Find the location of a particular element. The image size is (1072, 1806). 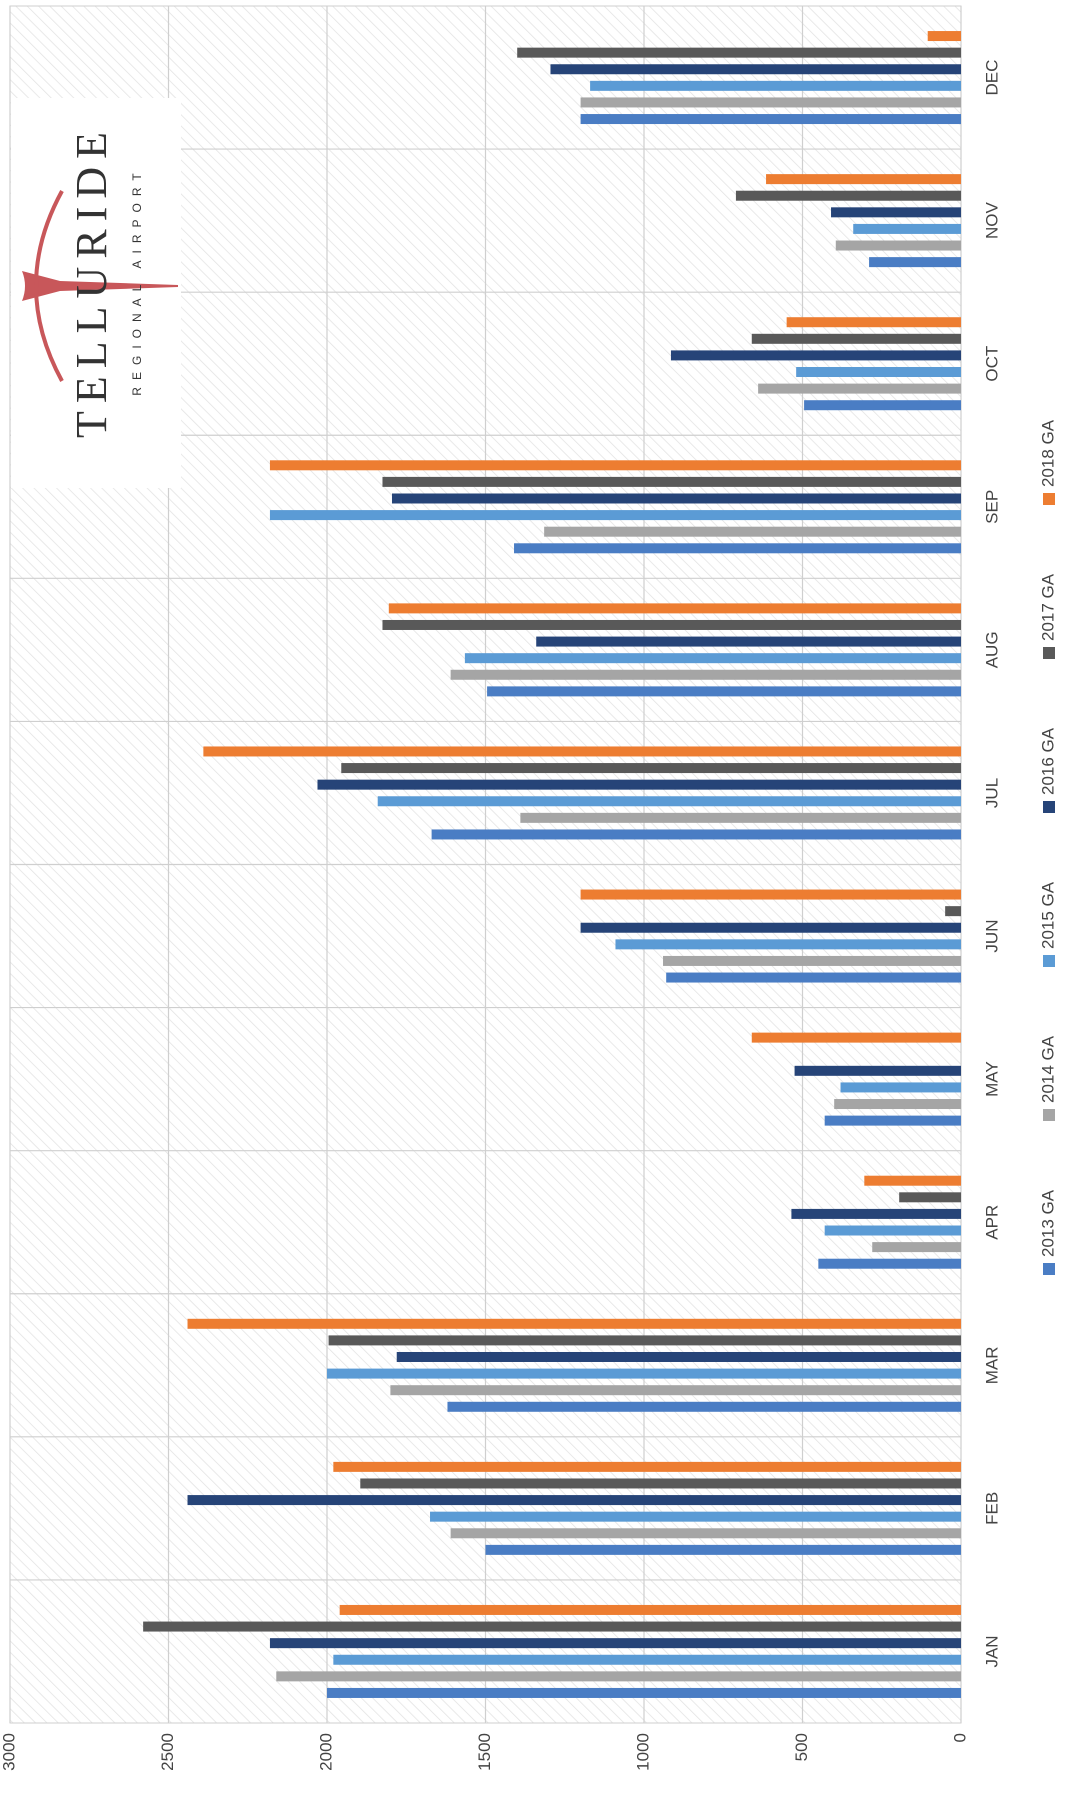

legend-label: 2018 GA is located at coordinates (1047, 453).